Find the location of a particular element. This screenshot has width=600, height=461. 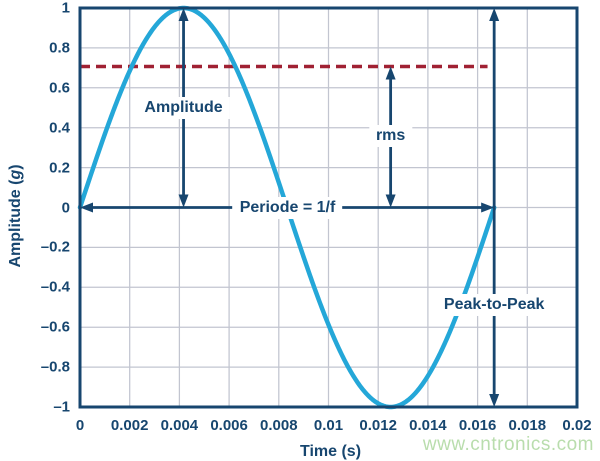

x-tick-label: 0.008 is located at coordinates (279, 425).